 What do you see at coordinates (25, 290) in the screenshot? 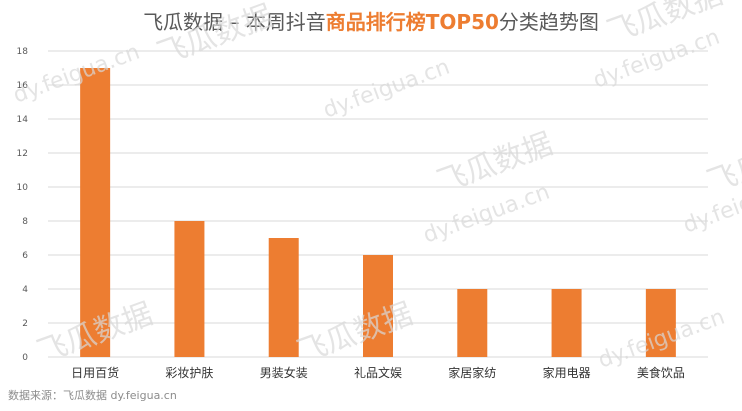
I see `y-tick-label: 4` at bounding box center [25, 290].